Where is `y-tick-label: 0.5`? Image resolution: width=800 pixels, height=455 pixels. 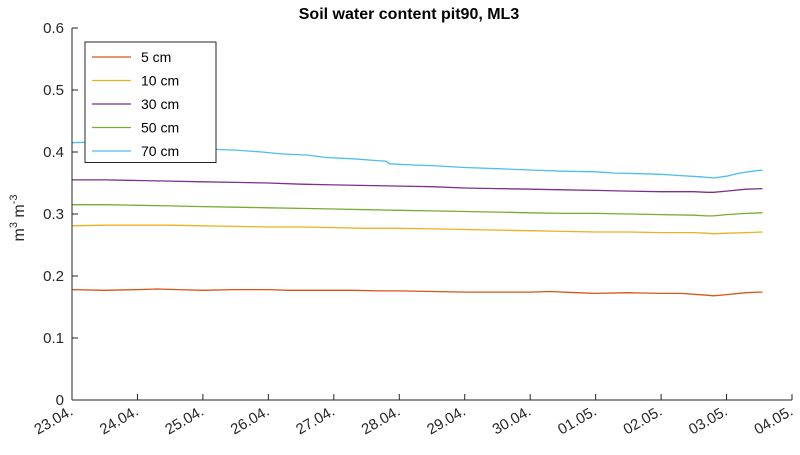 y-tick-label: 0.5 is located at coordinates (53, 90).